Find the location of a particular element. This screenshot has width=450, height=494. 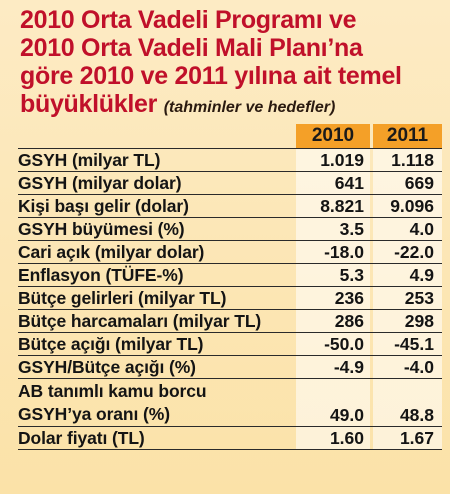

value-2010: 1.60 is located at coordinates (333, 438).